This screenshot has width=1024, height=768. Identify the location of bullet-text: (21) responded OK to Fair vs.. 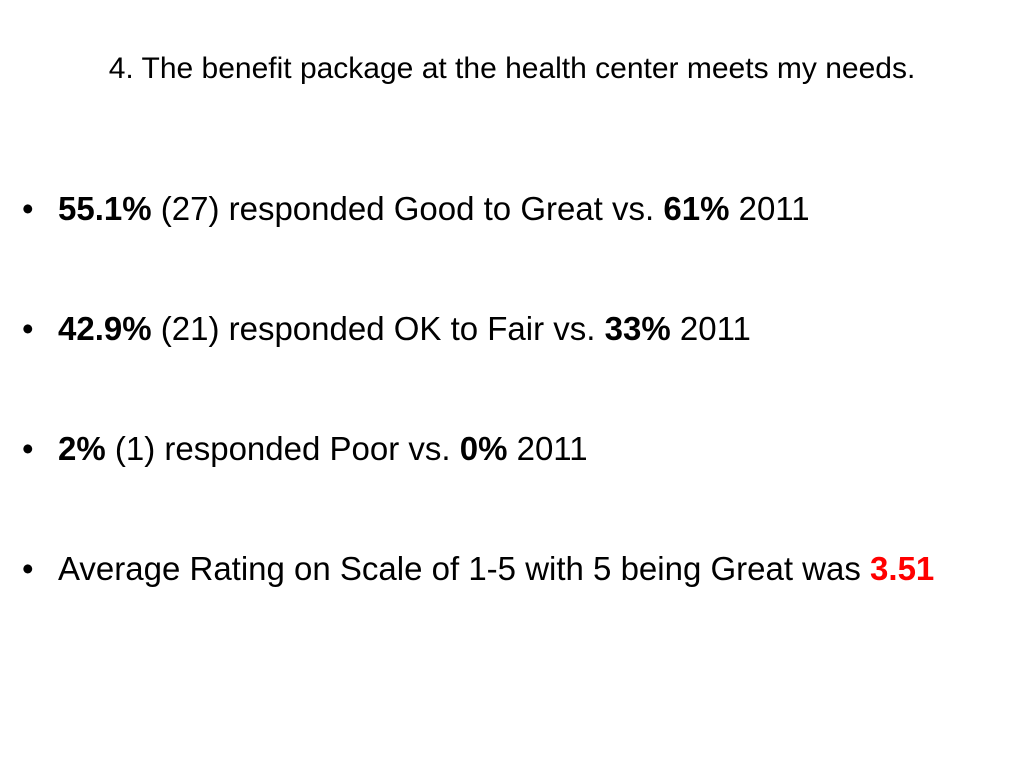
(378, 328).